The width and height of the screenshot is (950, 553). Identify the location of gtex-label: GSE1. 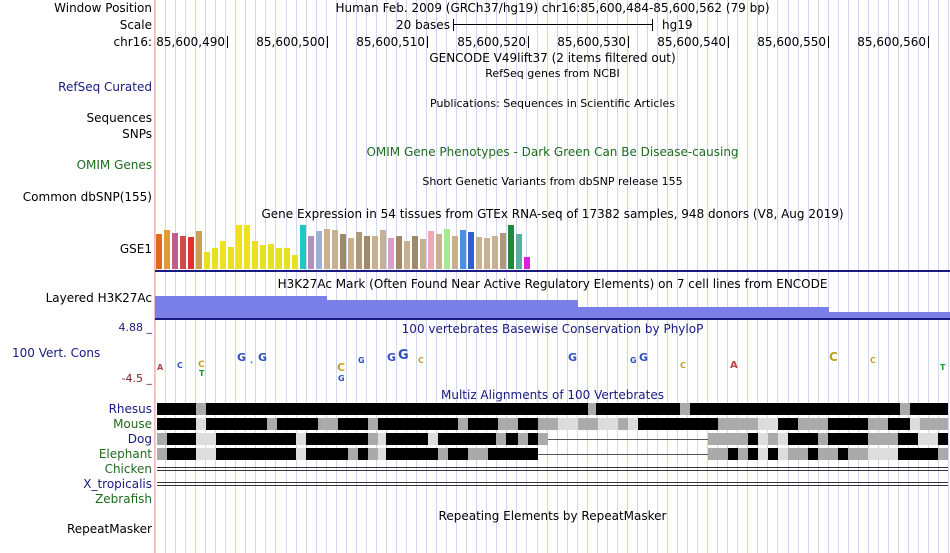
(135, 249).